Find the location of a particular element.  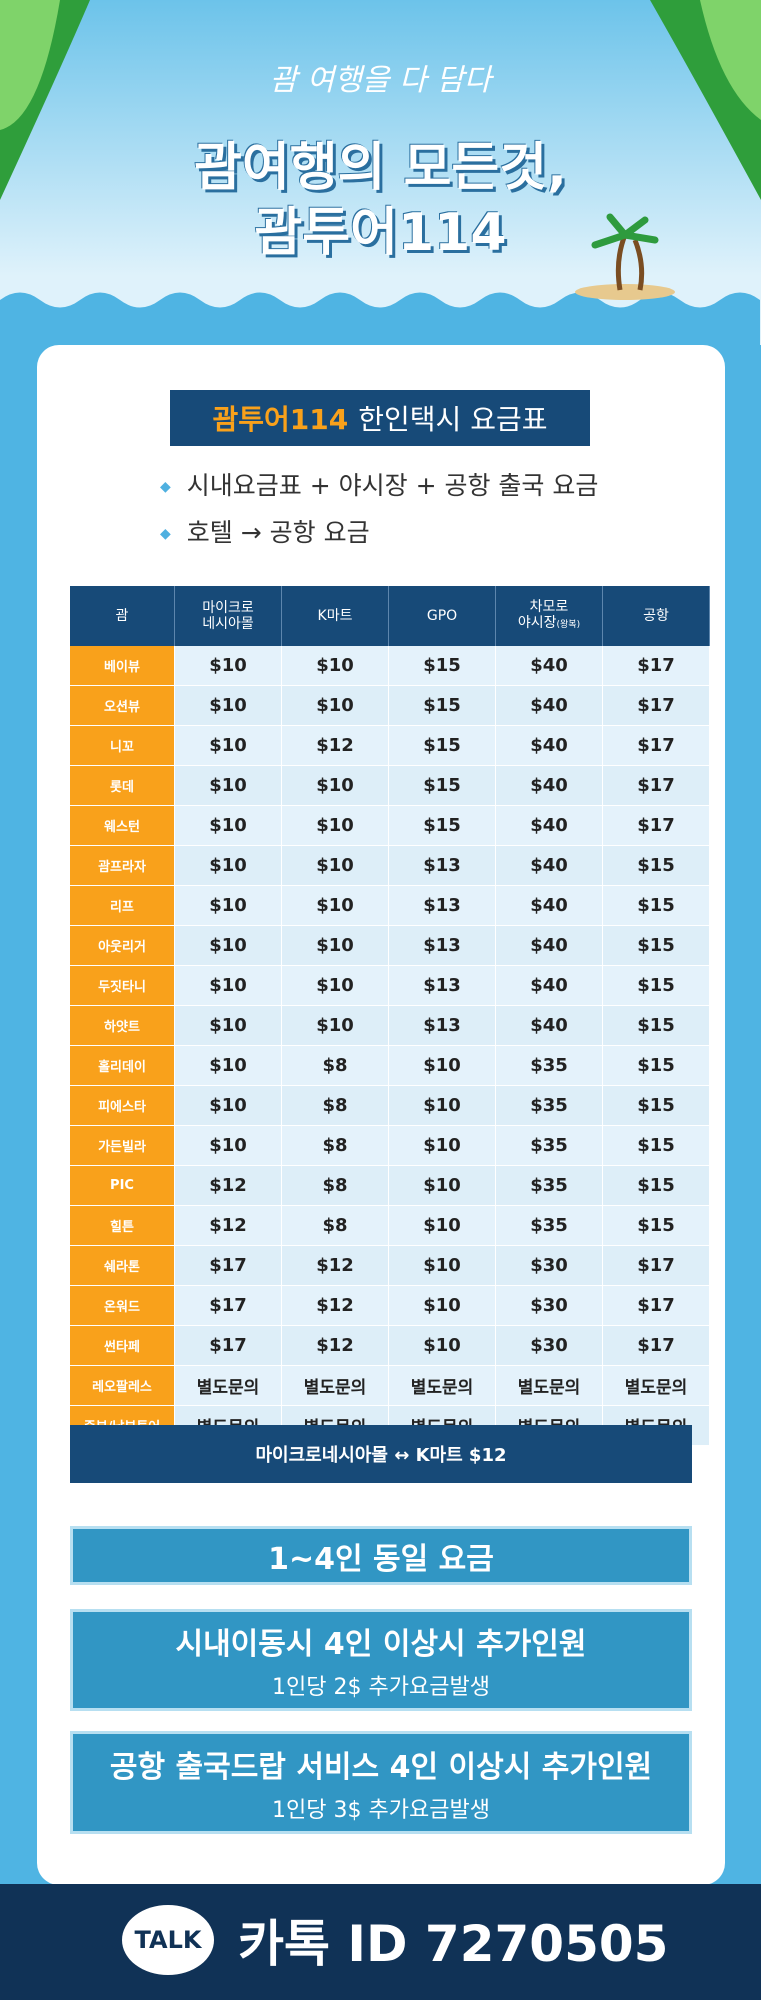

table-row: 힐튼 $12 $8 $10 $35 $15 is located at coordinates (390, 1225).